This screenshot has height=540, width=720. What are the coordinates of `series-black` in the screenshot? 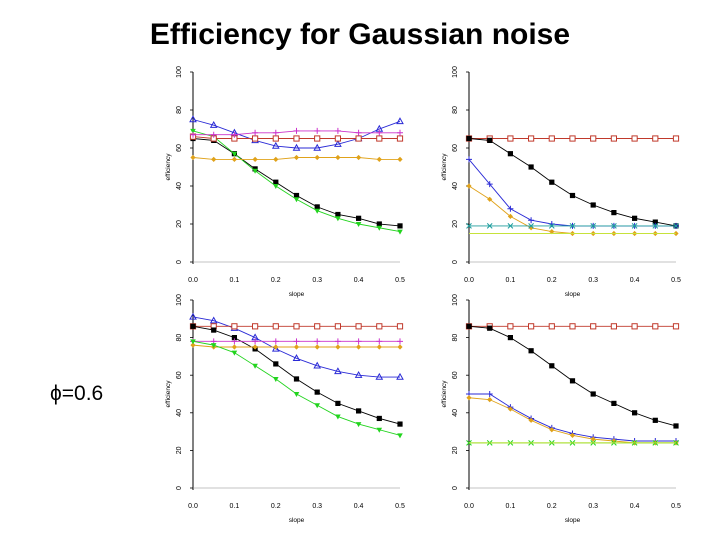 It's located at (296, 375).